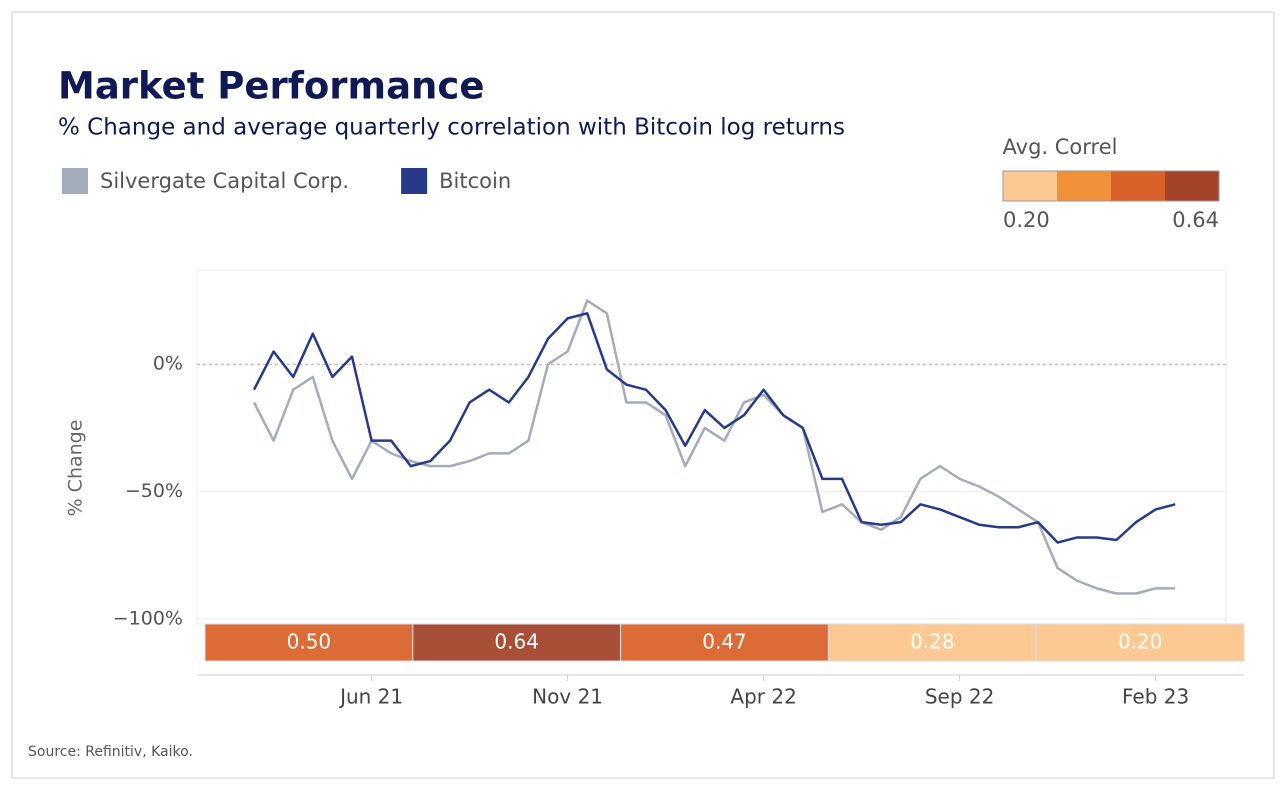  I want to click on source-note: Source: Refinitiv, Kaiko., so click(110, 752).